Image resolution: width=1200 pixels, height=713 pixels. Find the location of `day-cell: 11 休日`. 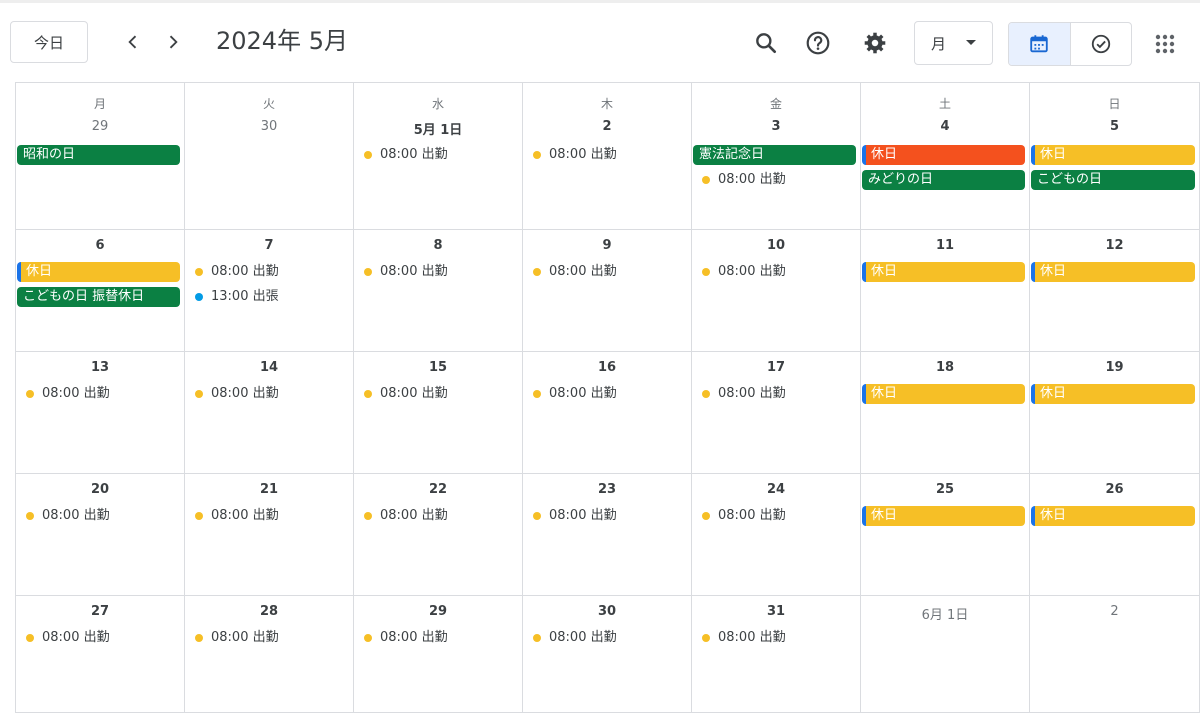

day-cell: 11 休日 is located at coordinates (944, 291).